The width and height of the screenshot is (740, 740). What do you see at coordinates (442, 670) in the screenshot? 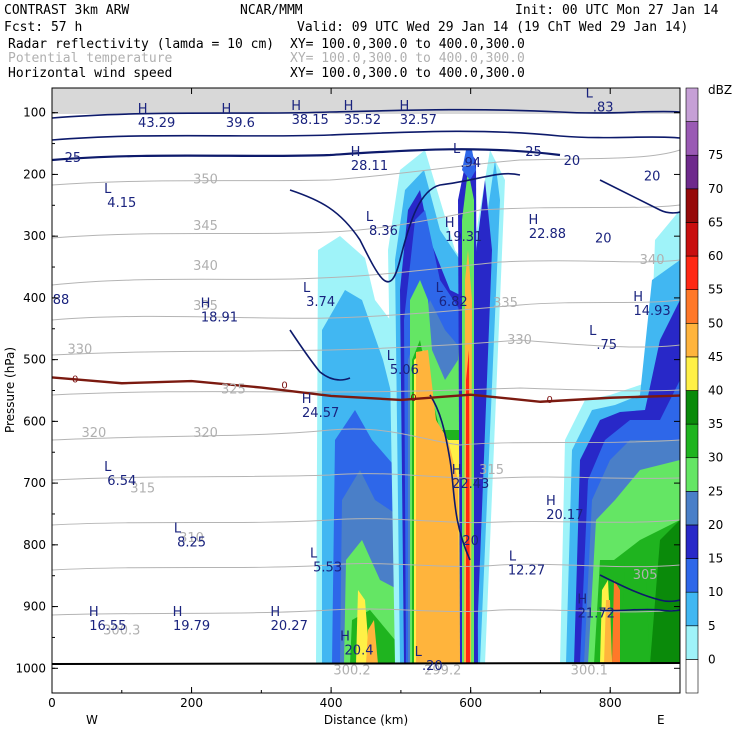
I see `theta-label: 299.2` at bounding box center [442, 670].